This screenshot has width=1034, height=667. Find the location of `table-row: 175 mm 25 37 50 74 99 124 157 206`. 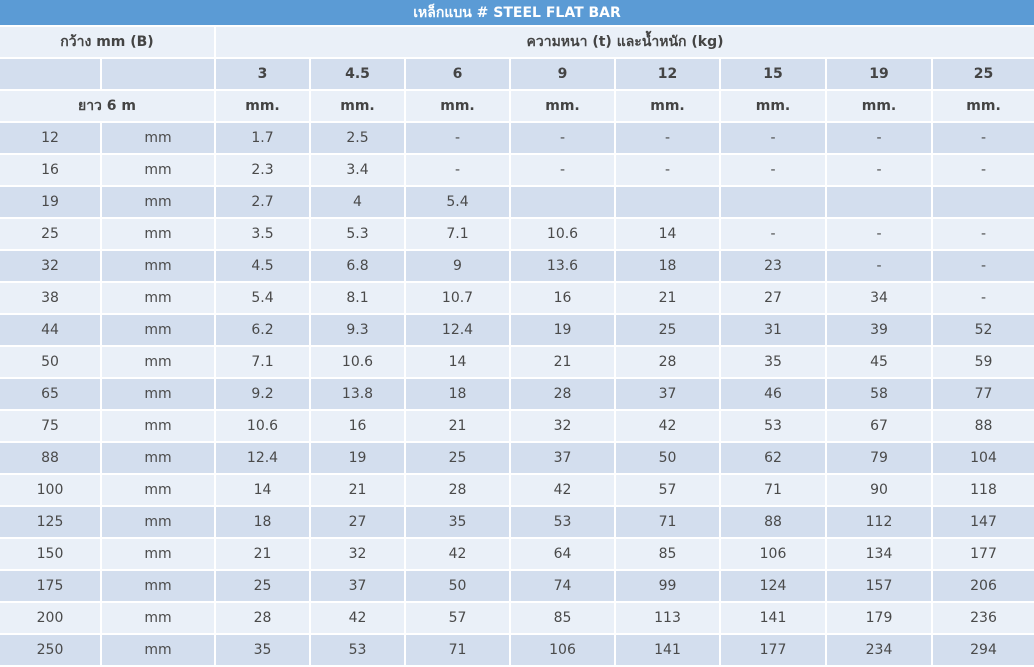

table-row: 175 mm 25 37 50 74 99 124 157 206 is located at coordinates (517, 587).